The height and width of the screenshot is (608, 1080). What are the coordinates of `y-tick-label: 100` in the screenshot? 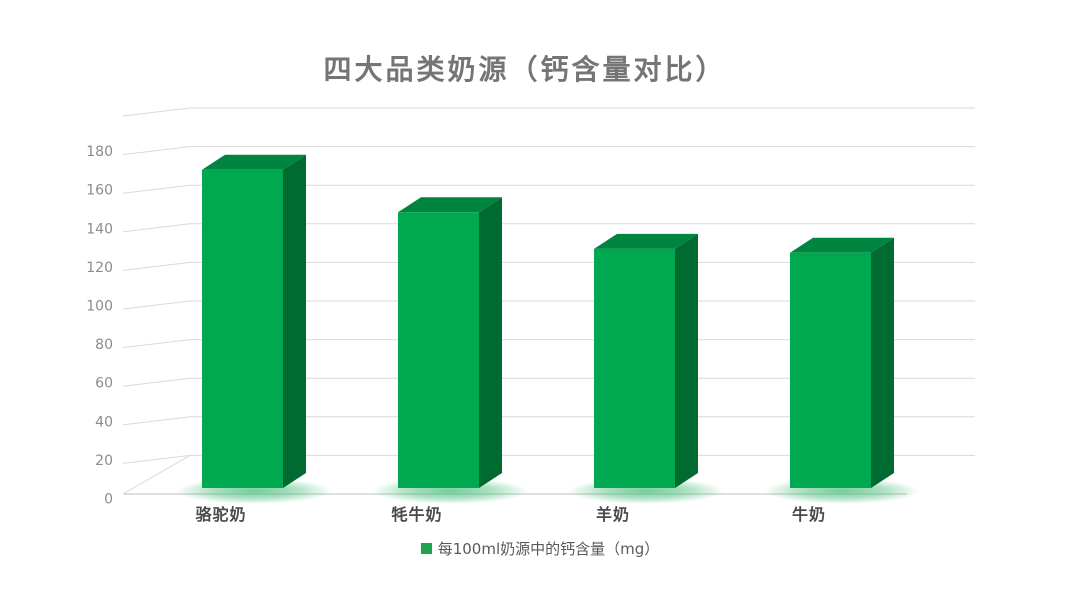 It's located at (99, 307).